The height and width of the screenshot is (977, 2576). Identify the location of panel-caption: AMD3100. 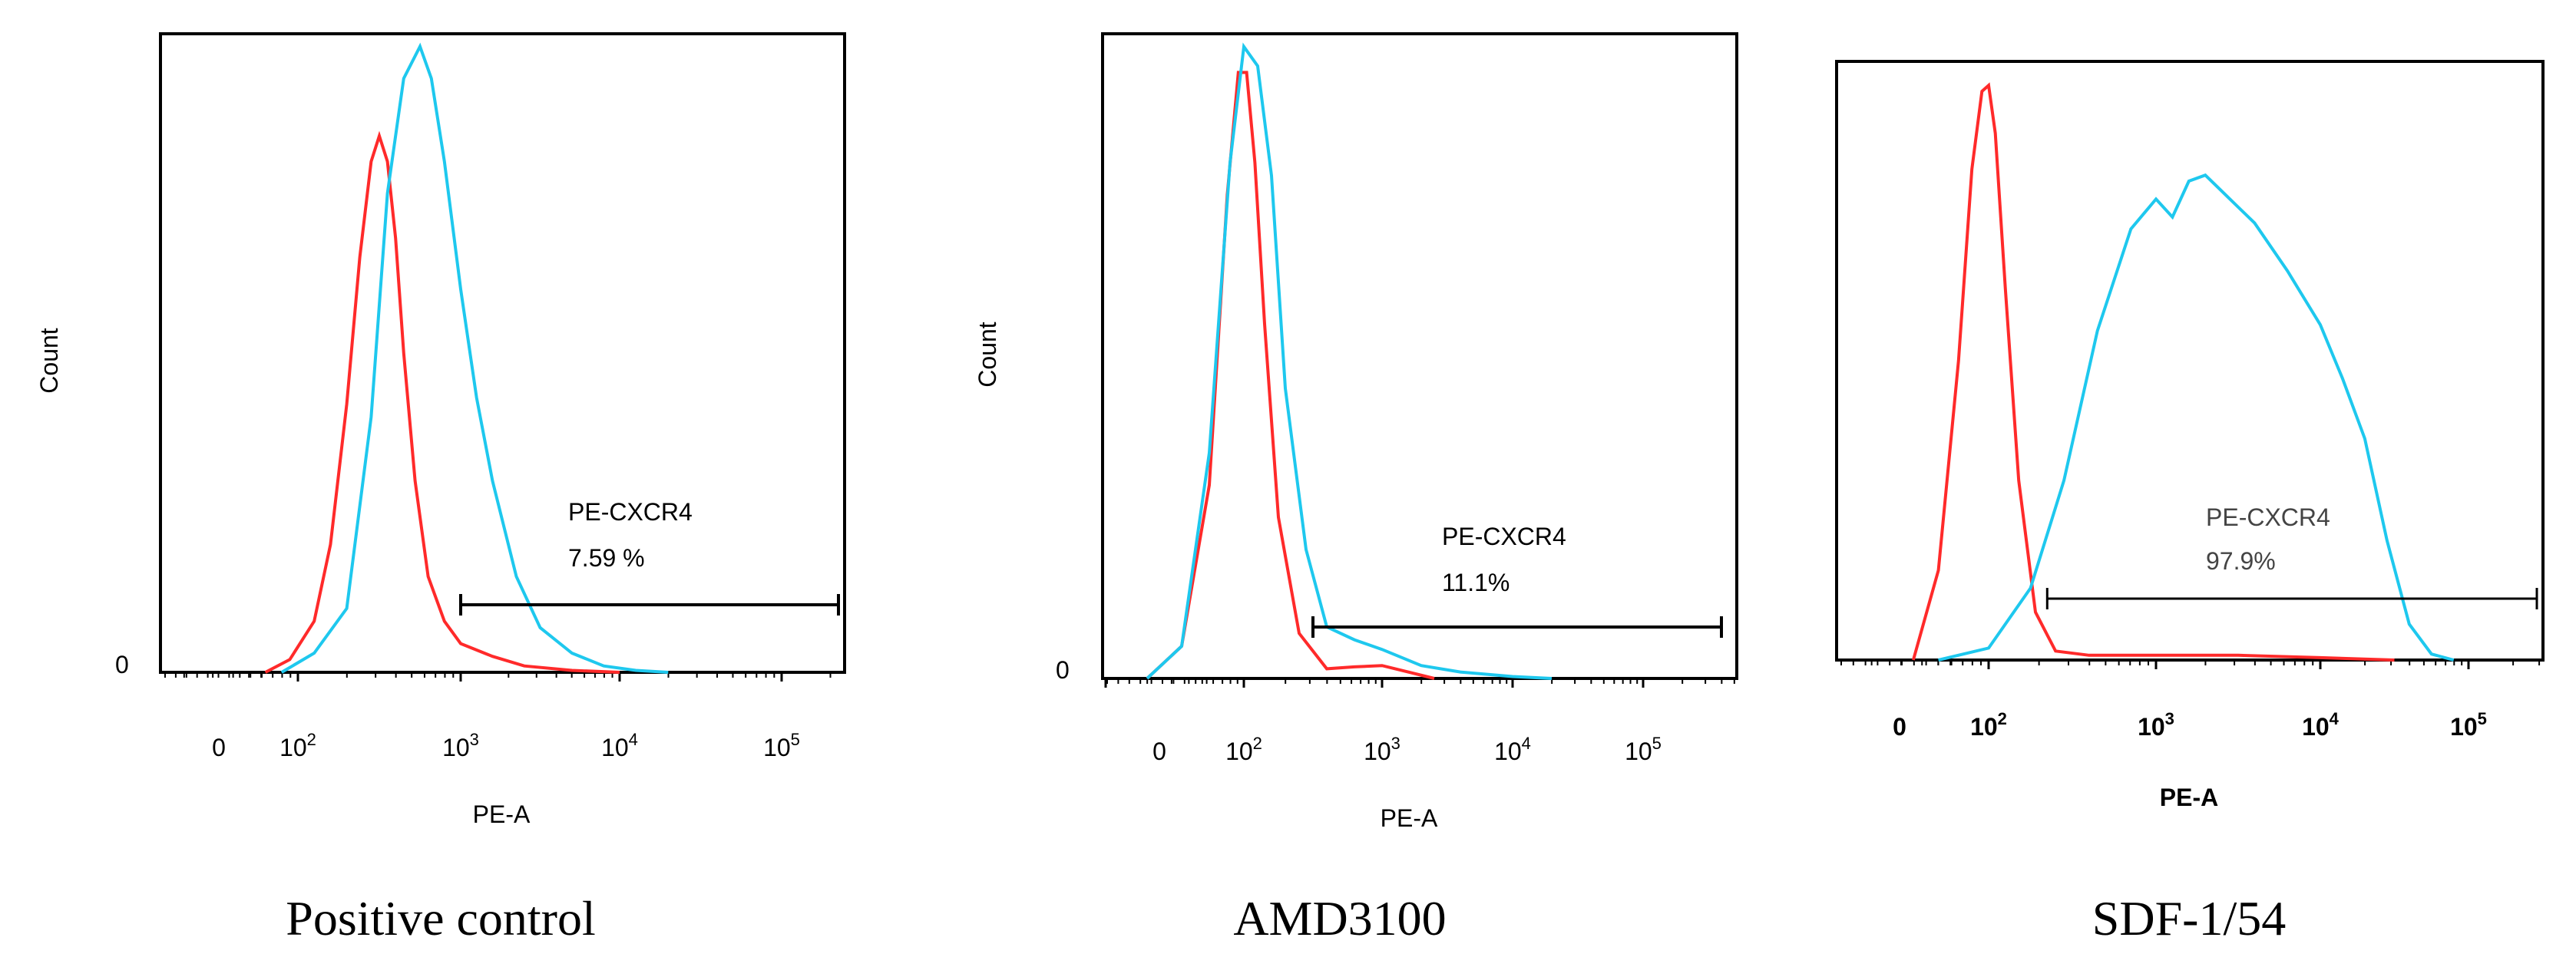
(1339, 918).